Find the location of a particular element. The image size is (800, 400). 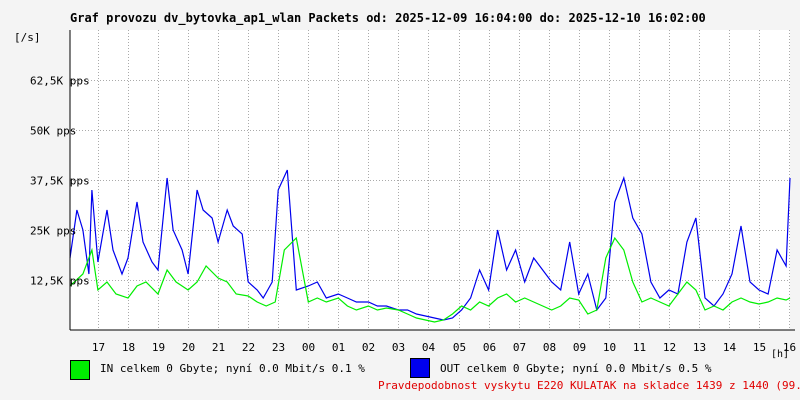

x-axis-unit: [h] is located at coordinates (780, 354).